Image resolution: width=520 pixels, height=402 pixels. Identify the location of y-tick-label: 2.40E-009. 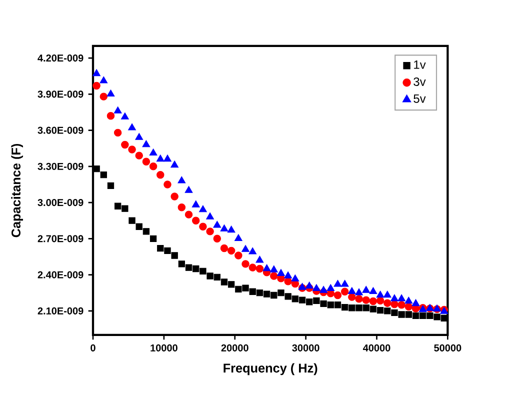
(61, 274).